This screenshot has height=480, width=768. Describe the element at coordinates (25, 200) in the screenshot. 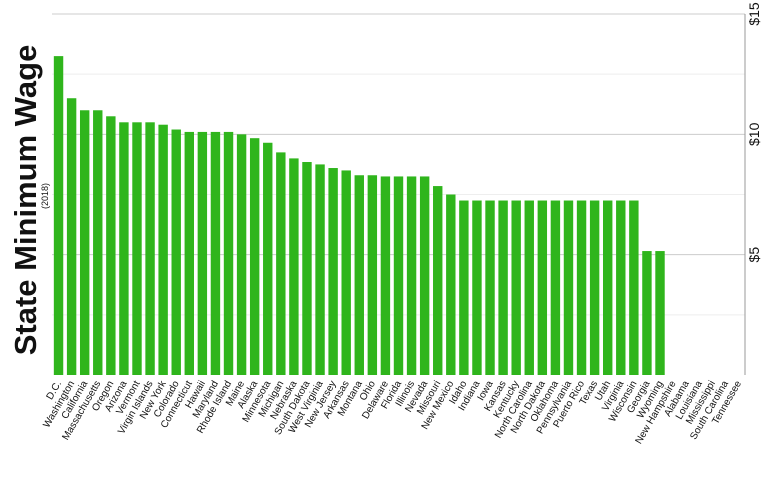

I see `chart-title: State Minimum Wage` at that location.